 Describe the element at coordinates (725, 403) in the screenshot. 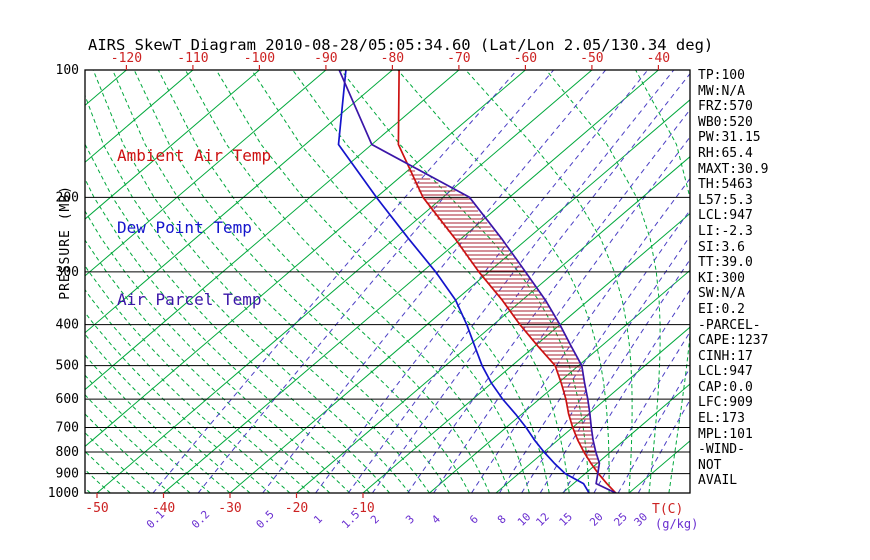

I see `stat-line: LFC:909` at that location.